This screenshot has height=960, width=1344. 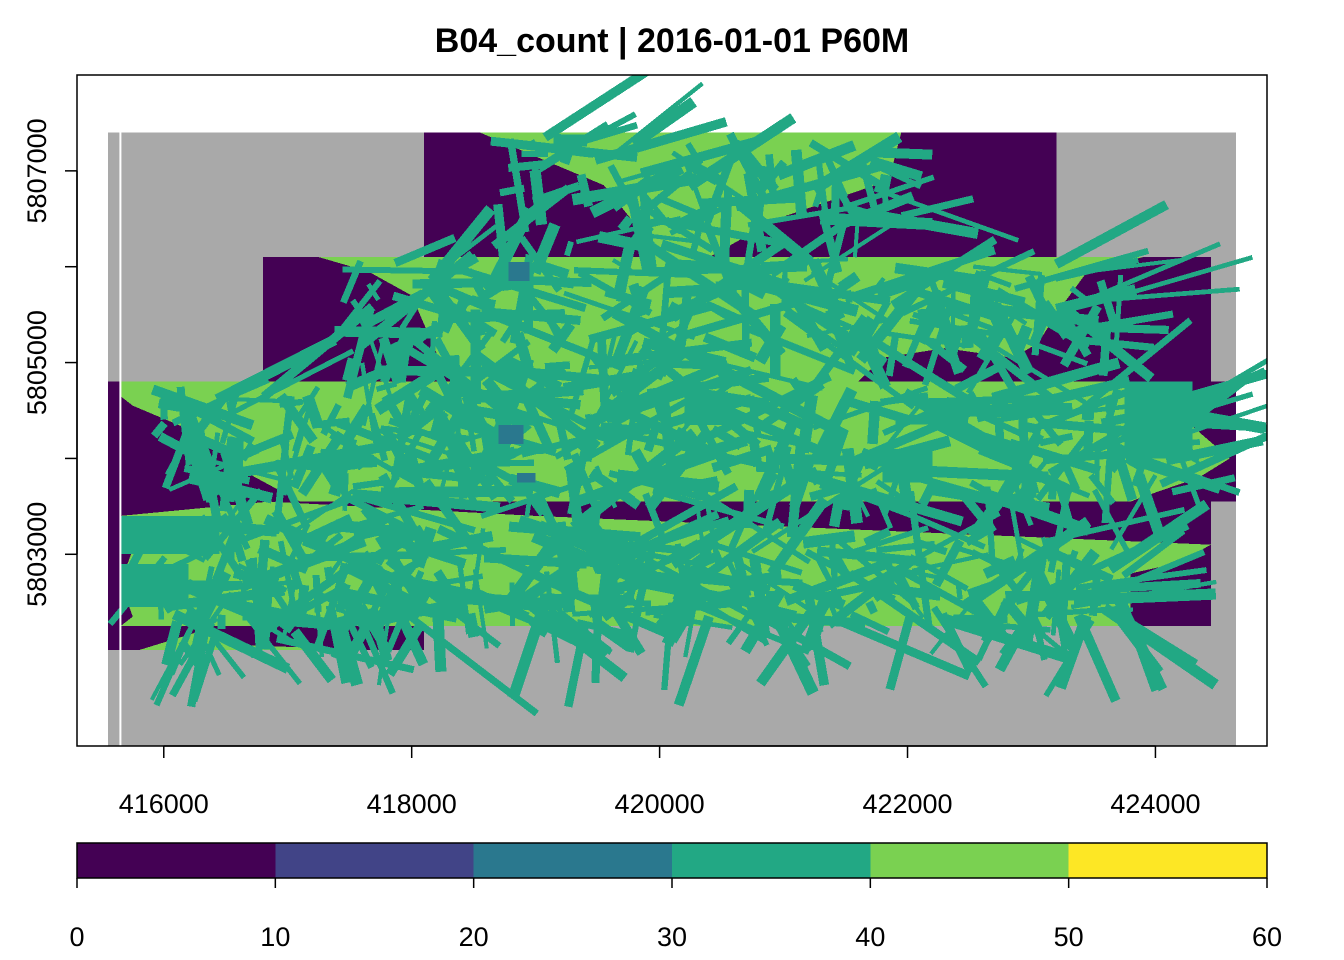 I want to click on legend-tick-label: 40, so click(x=870, y=937).